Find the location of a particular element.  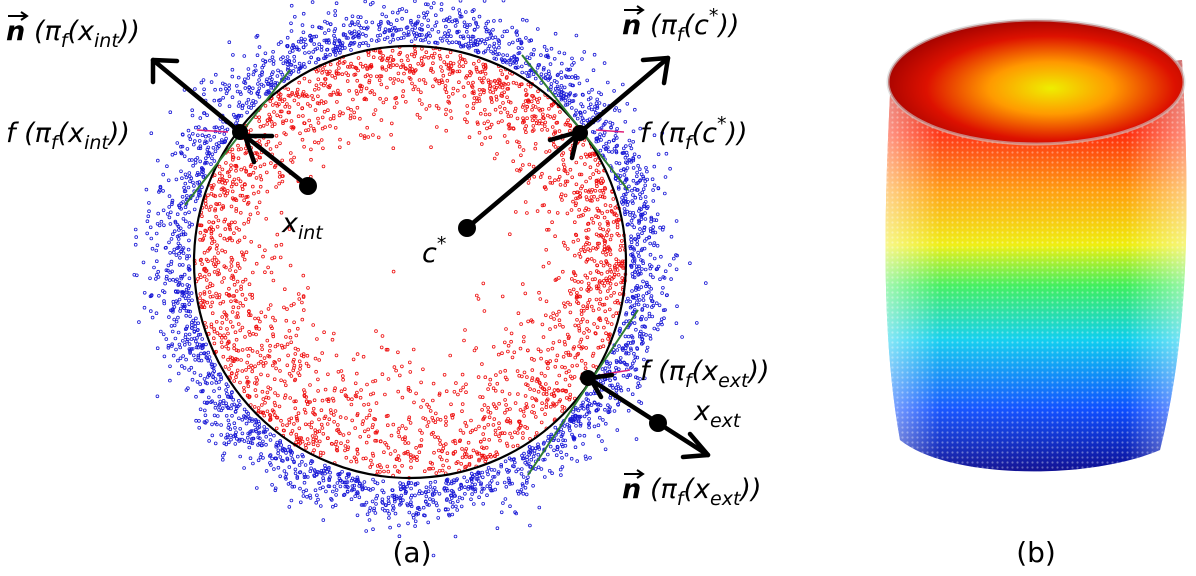

dot-c-star is located at coordinates (467, 228).